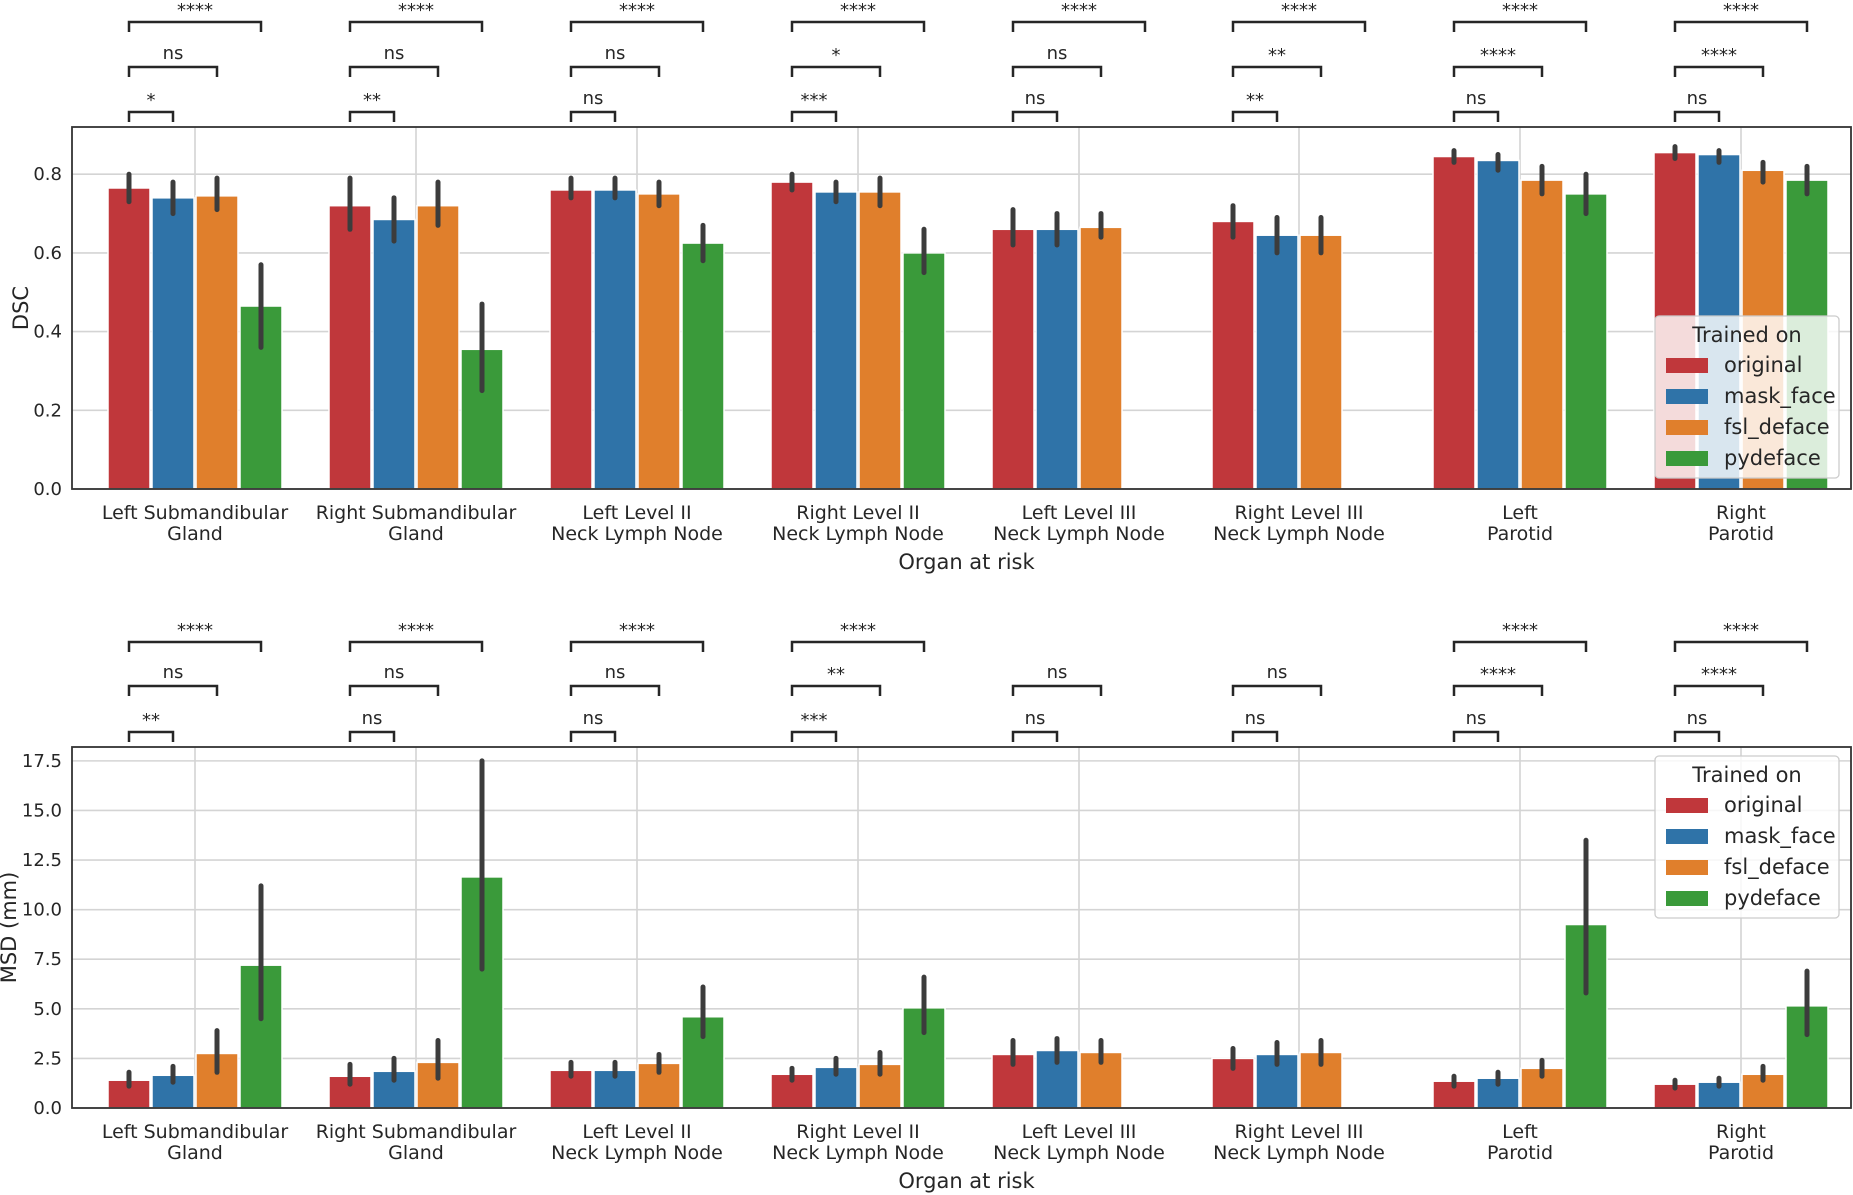 The image size is (1853, 1195). What do you see at coordinates (814, 720) in the screenshot?
I see `significance-label: ***` at bounding box center [814, 720].